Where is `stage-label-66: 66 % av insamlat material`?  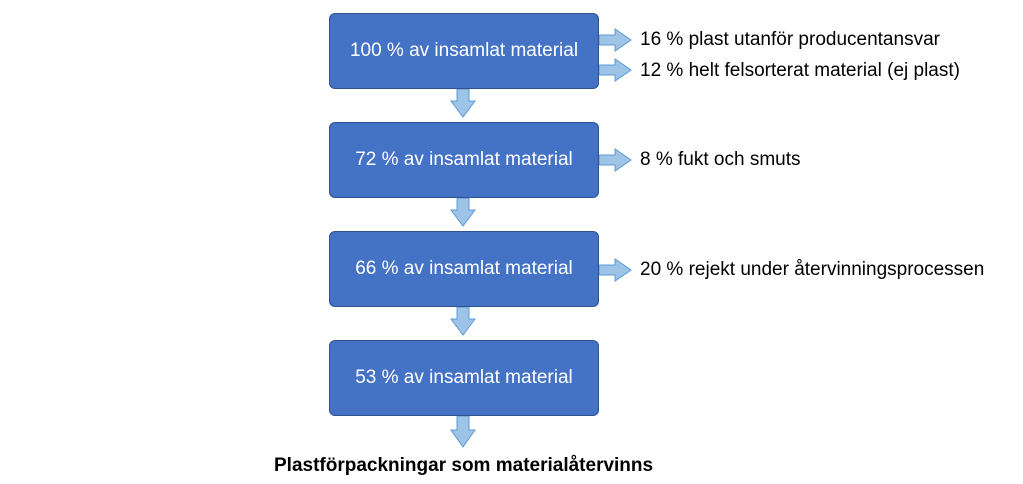 stage-label-66: 66 % av insamlat material is located at coordinates (464, 268).